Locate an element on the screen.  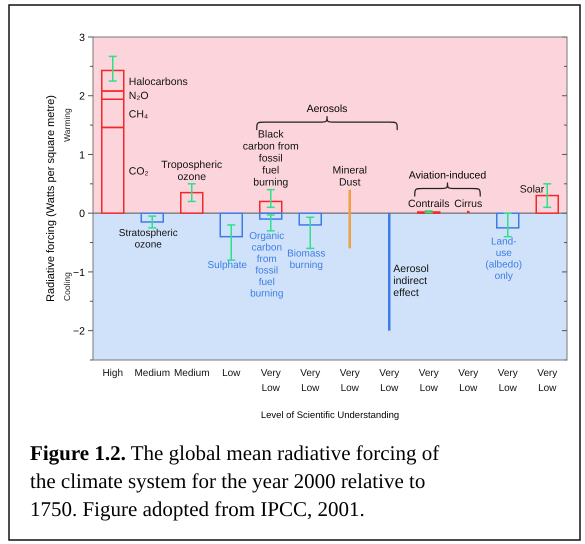
y-tick-label: 0 is located at coordinates (82, 214).